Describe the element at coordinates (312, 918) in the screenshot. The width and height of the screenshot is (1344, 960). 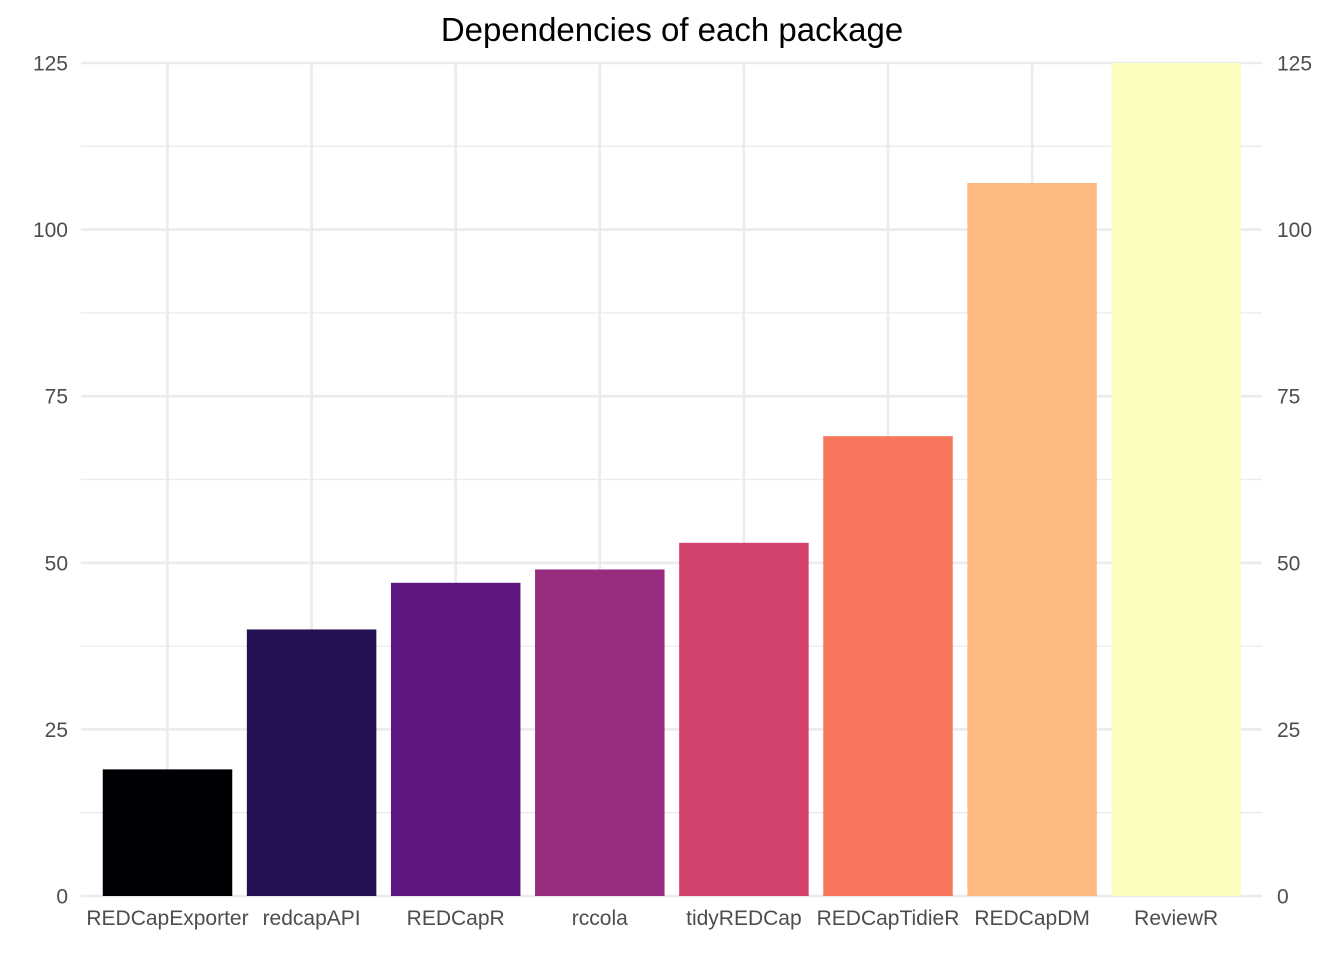
I see `x-tick-label: redcapAPI` at that location.